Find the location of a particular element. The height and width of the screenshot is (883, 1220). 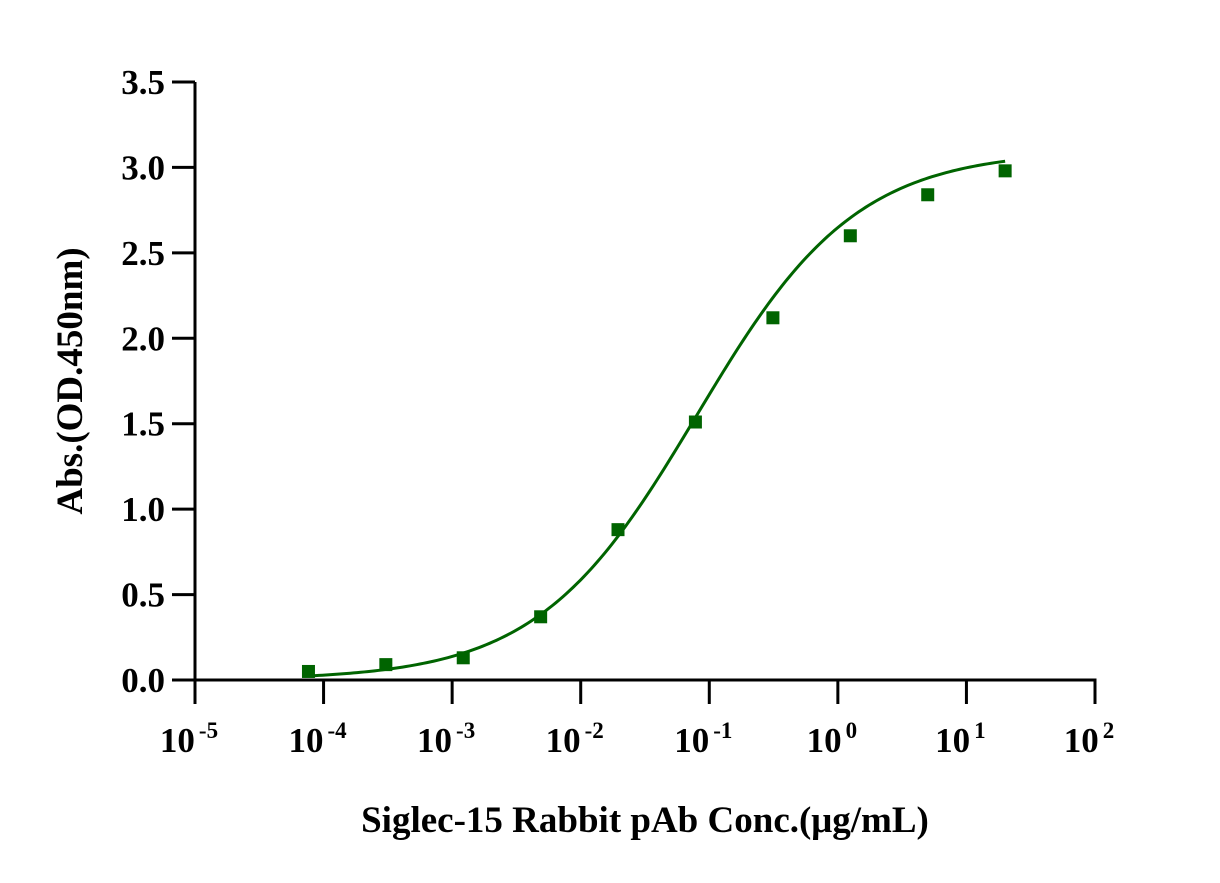

x-tick-exponent: -2 is located at coordinates (594, 730).